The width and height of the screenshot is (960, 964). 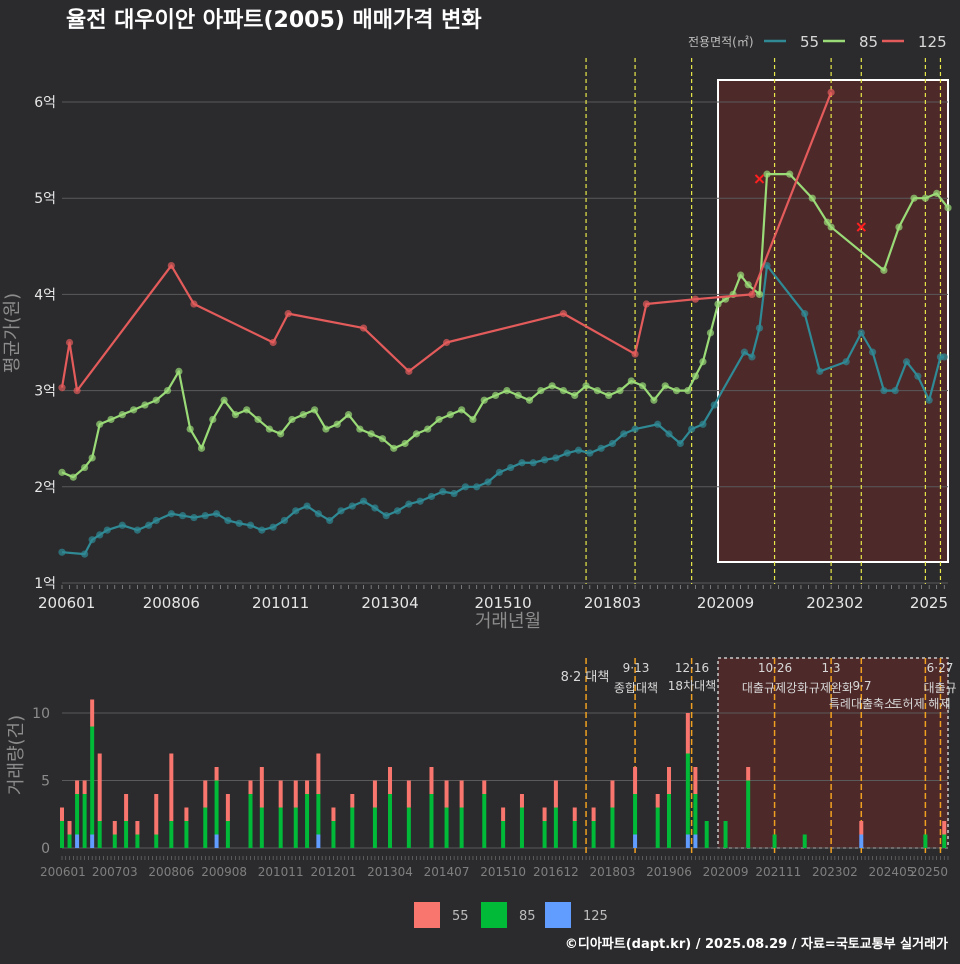 I want to click on x-tick-label: 202009, so click(x=725, y=603).